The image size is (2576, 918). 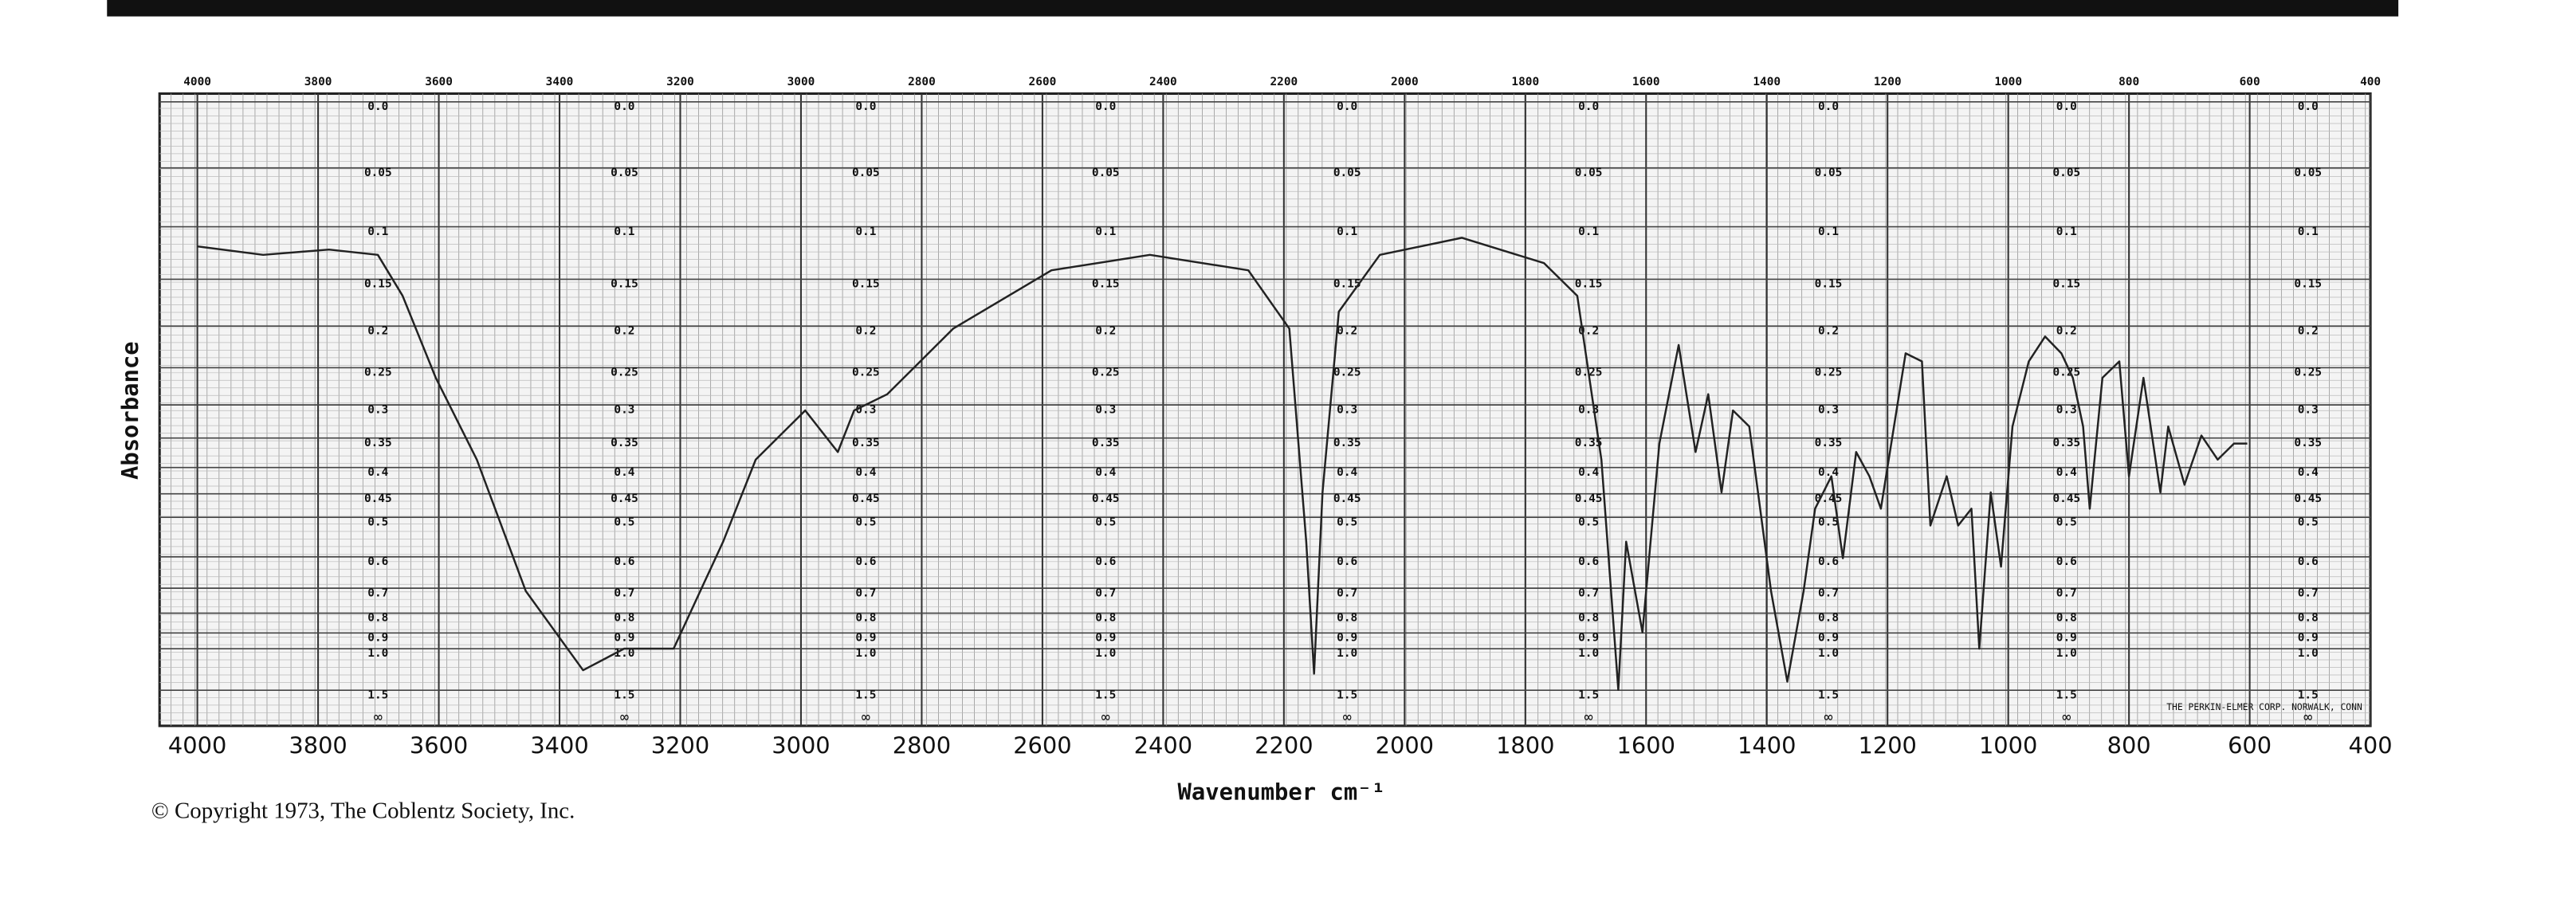 What do you see at coordinates (2129, 82) in the screenshot?
I see `top-tick-label: 800` at bounding box center [2129, 82].